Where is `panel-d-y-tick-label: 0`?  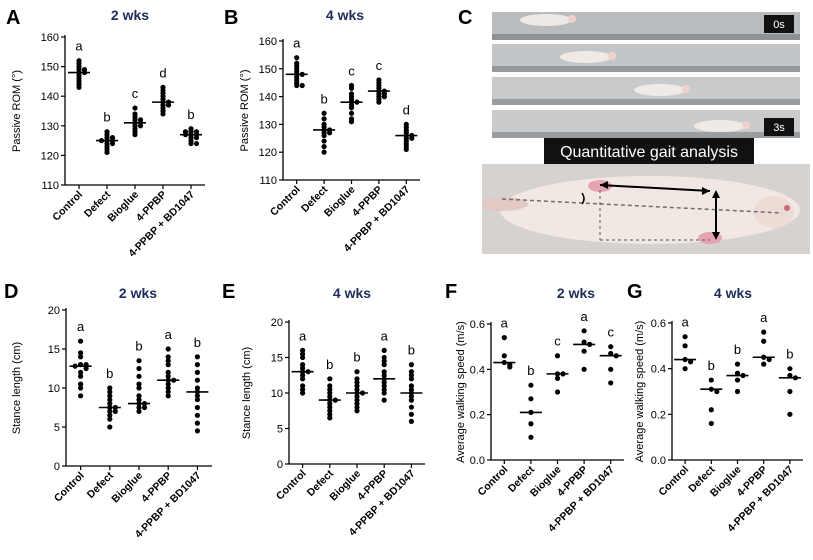
panel-d-y-tick-label: 0 is located at coordinates (57, 467).